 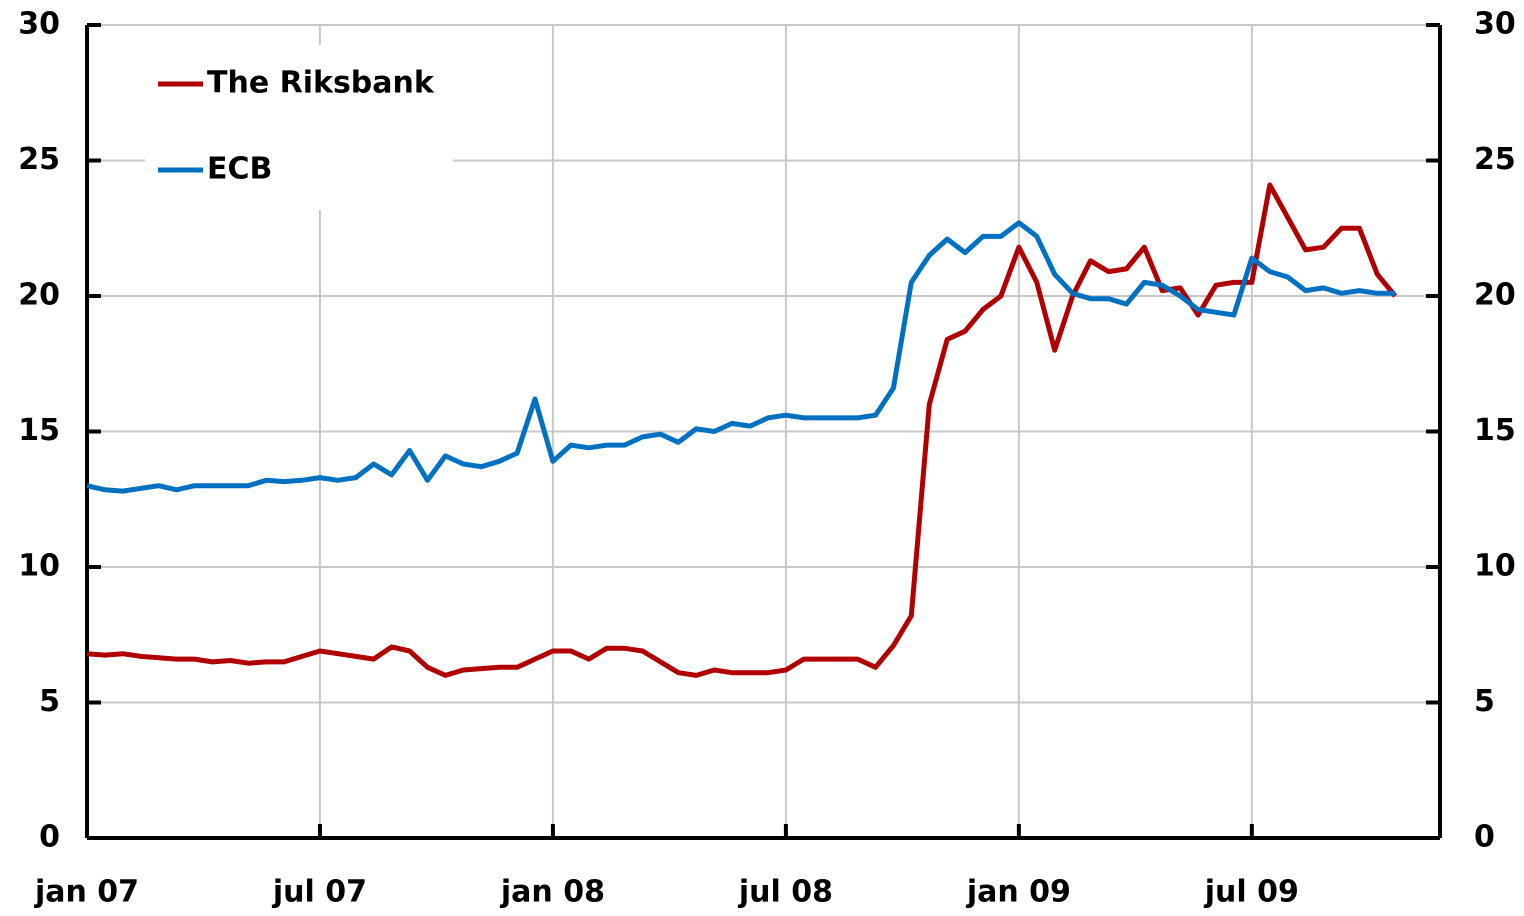 I want to click on y-tick-label: 20, so click(x=39, y=295).